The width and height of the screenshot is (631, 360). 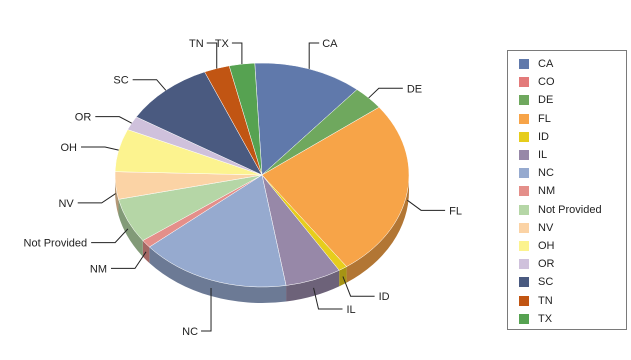 What do you see at coordinates (537, 191) in the screenshot?
I see `legend-item-nm: NM` at bounding box center [537, 191].